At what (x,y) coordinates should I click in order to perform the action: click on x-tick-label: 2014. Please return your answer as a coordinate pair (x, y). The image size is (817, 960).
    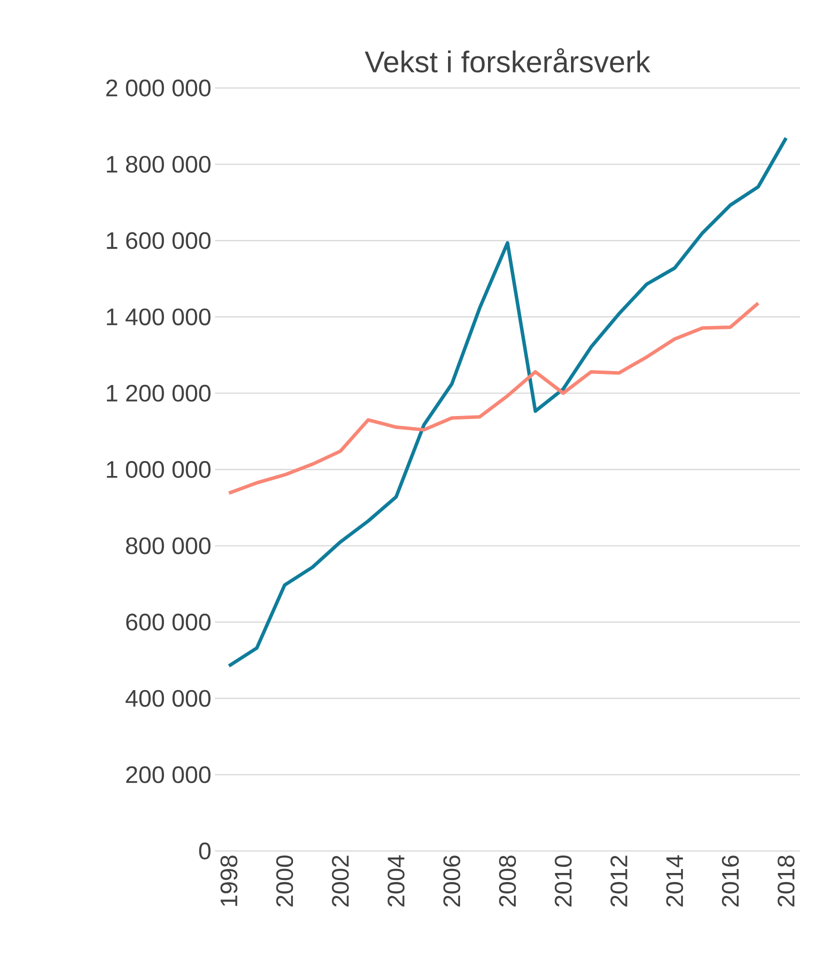
    Looking at the image, I should click on (675, 881).